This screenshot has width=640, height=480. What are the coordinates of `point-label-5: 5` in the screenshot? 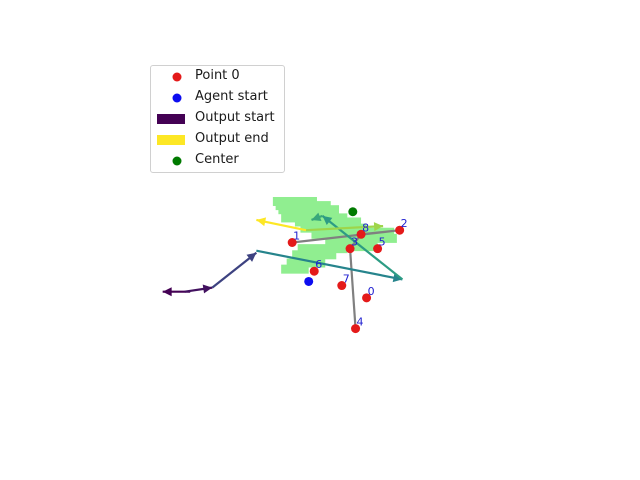 It's located at (382, 242).